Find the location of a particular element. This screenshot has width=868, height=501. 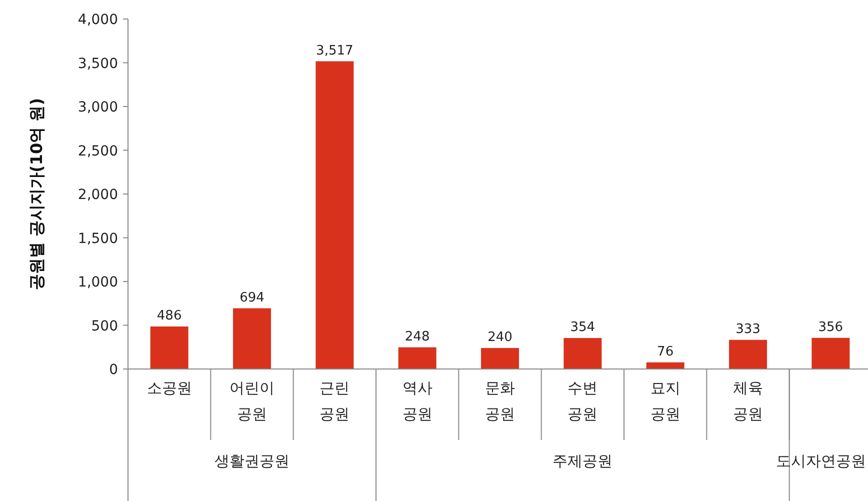

x-tick-label: 문화 공원 is located at coordinates (500, 401).